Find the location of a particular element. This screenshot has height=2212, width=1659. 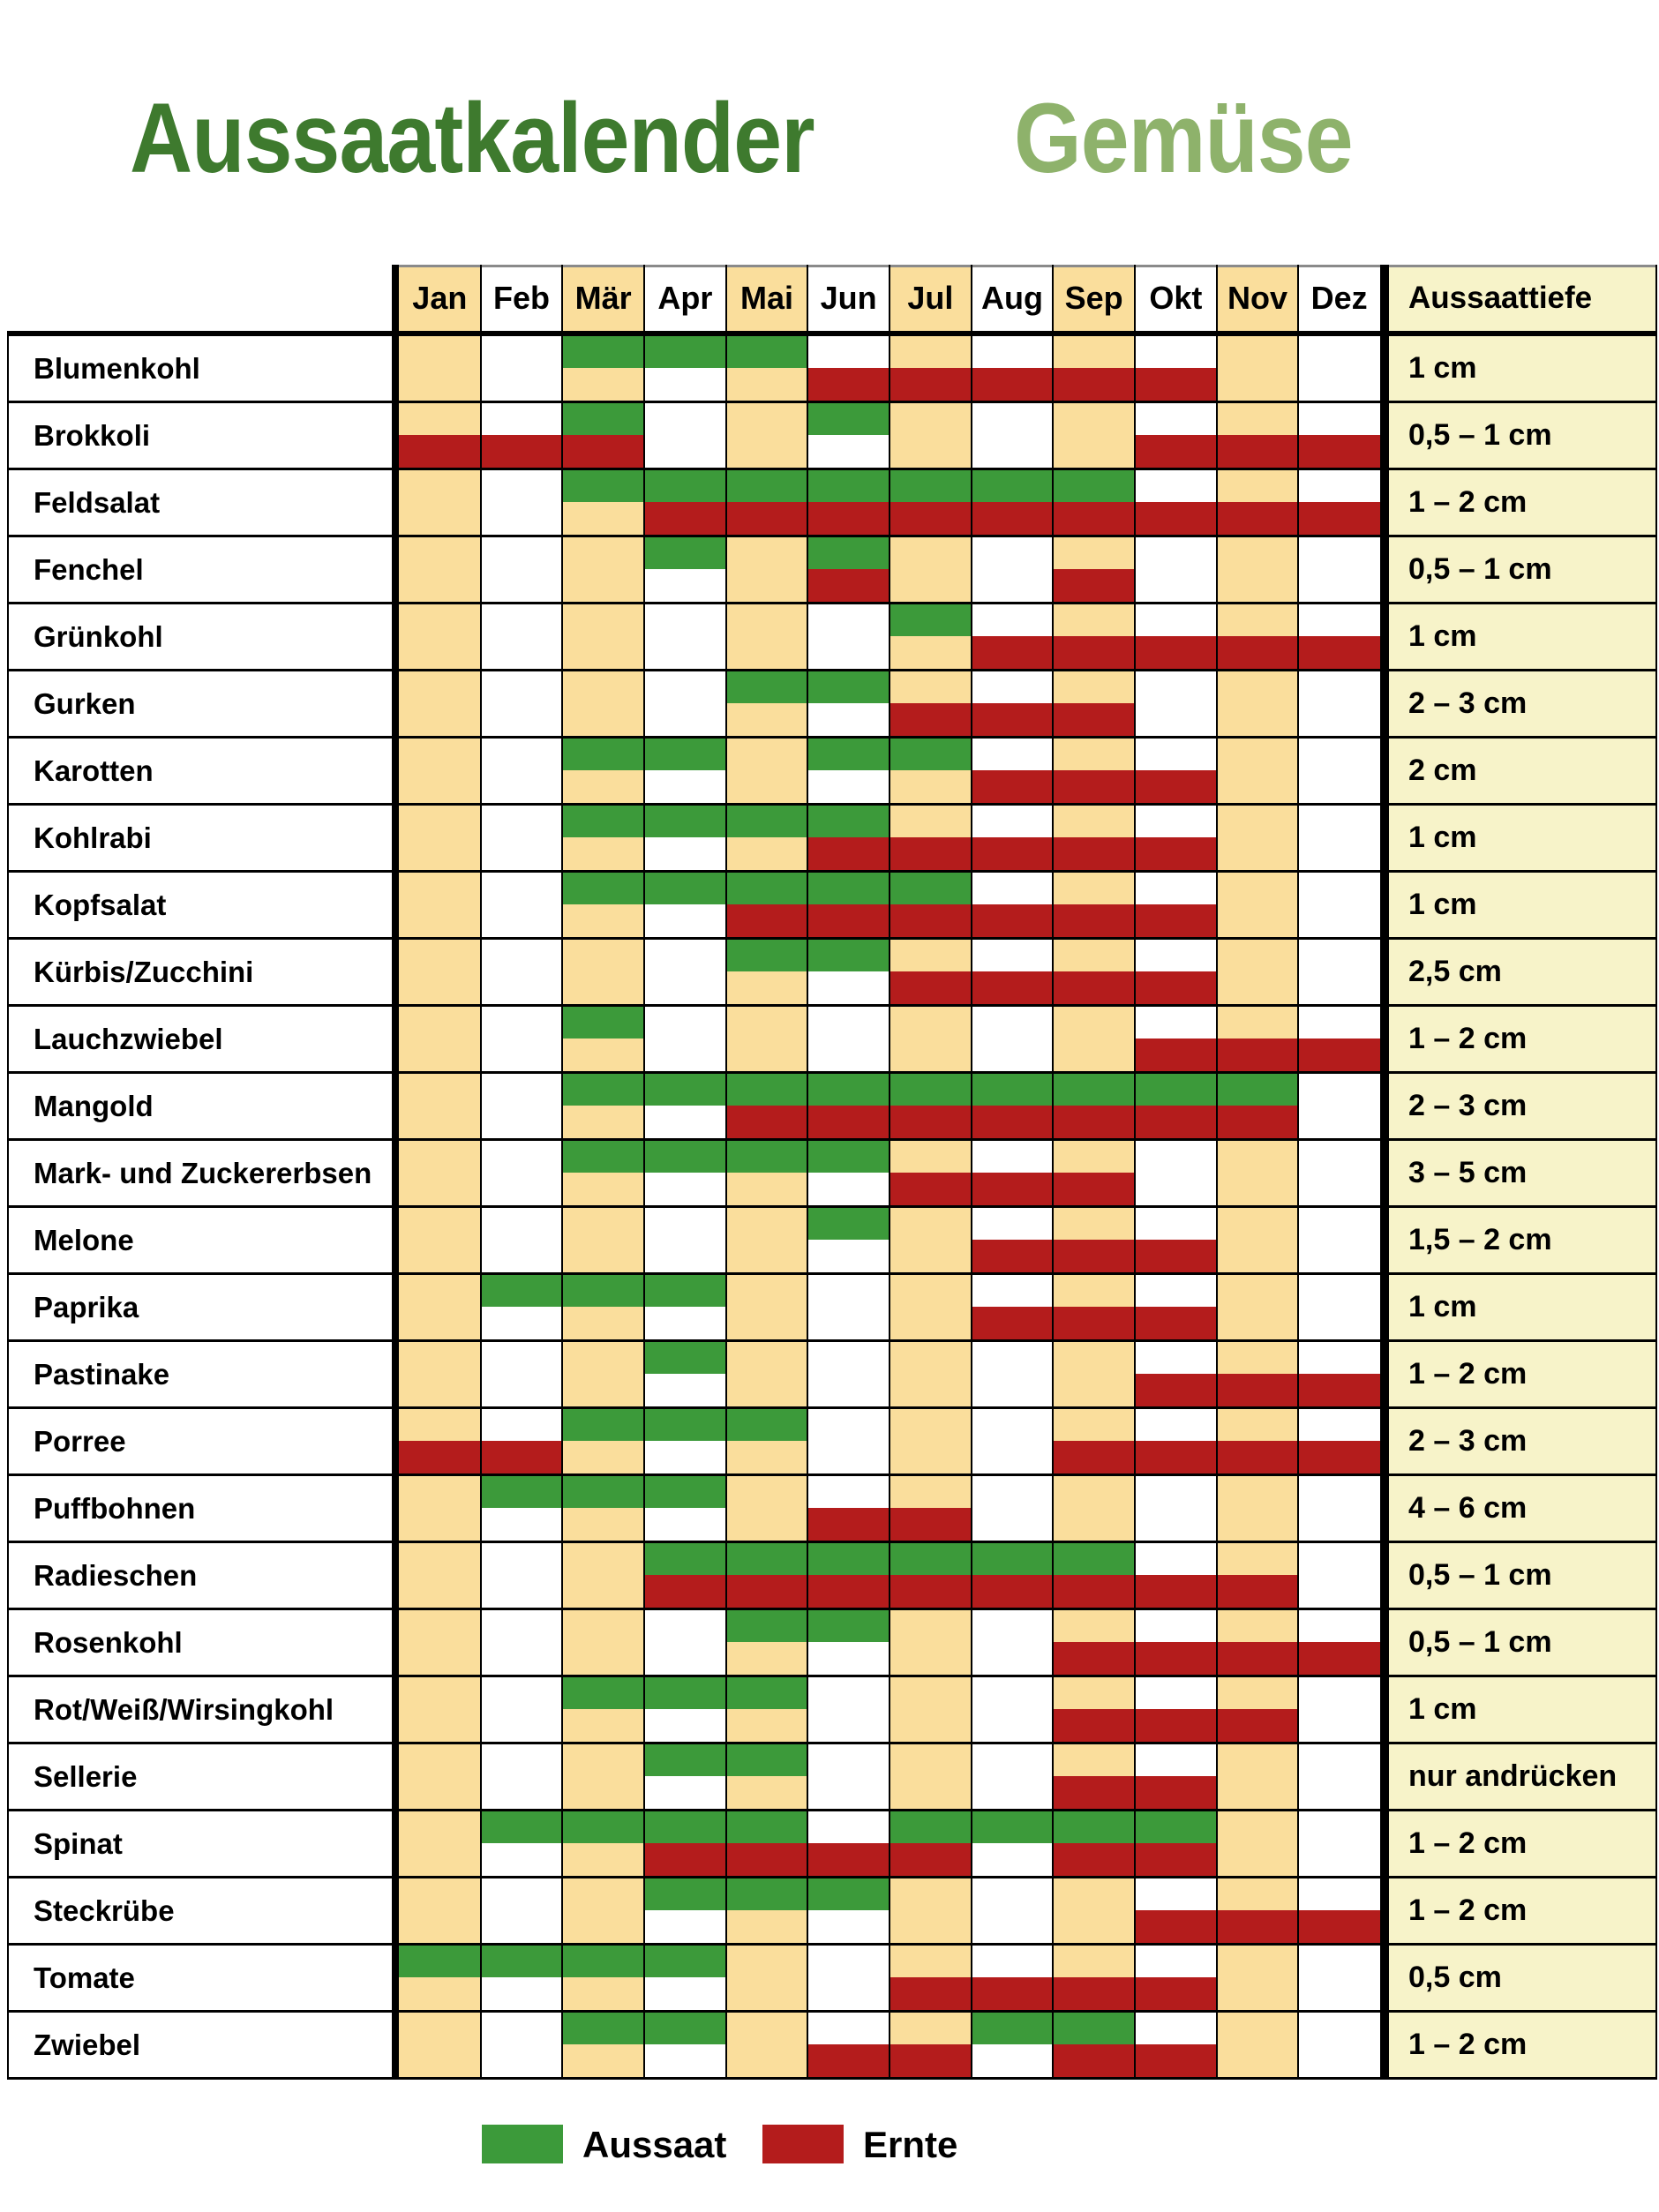

table-top-border is located at coordinates (1024, 266).